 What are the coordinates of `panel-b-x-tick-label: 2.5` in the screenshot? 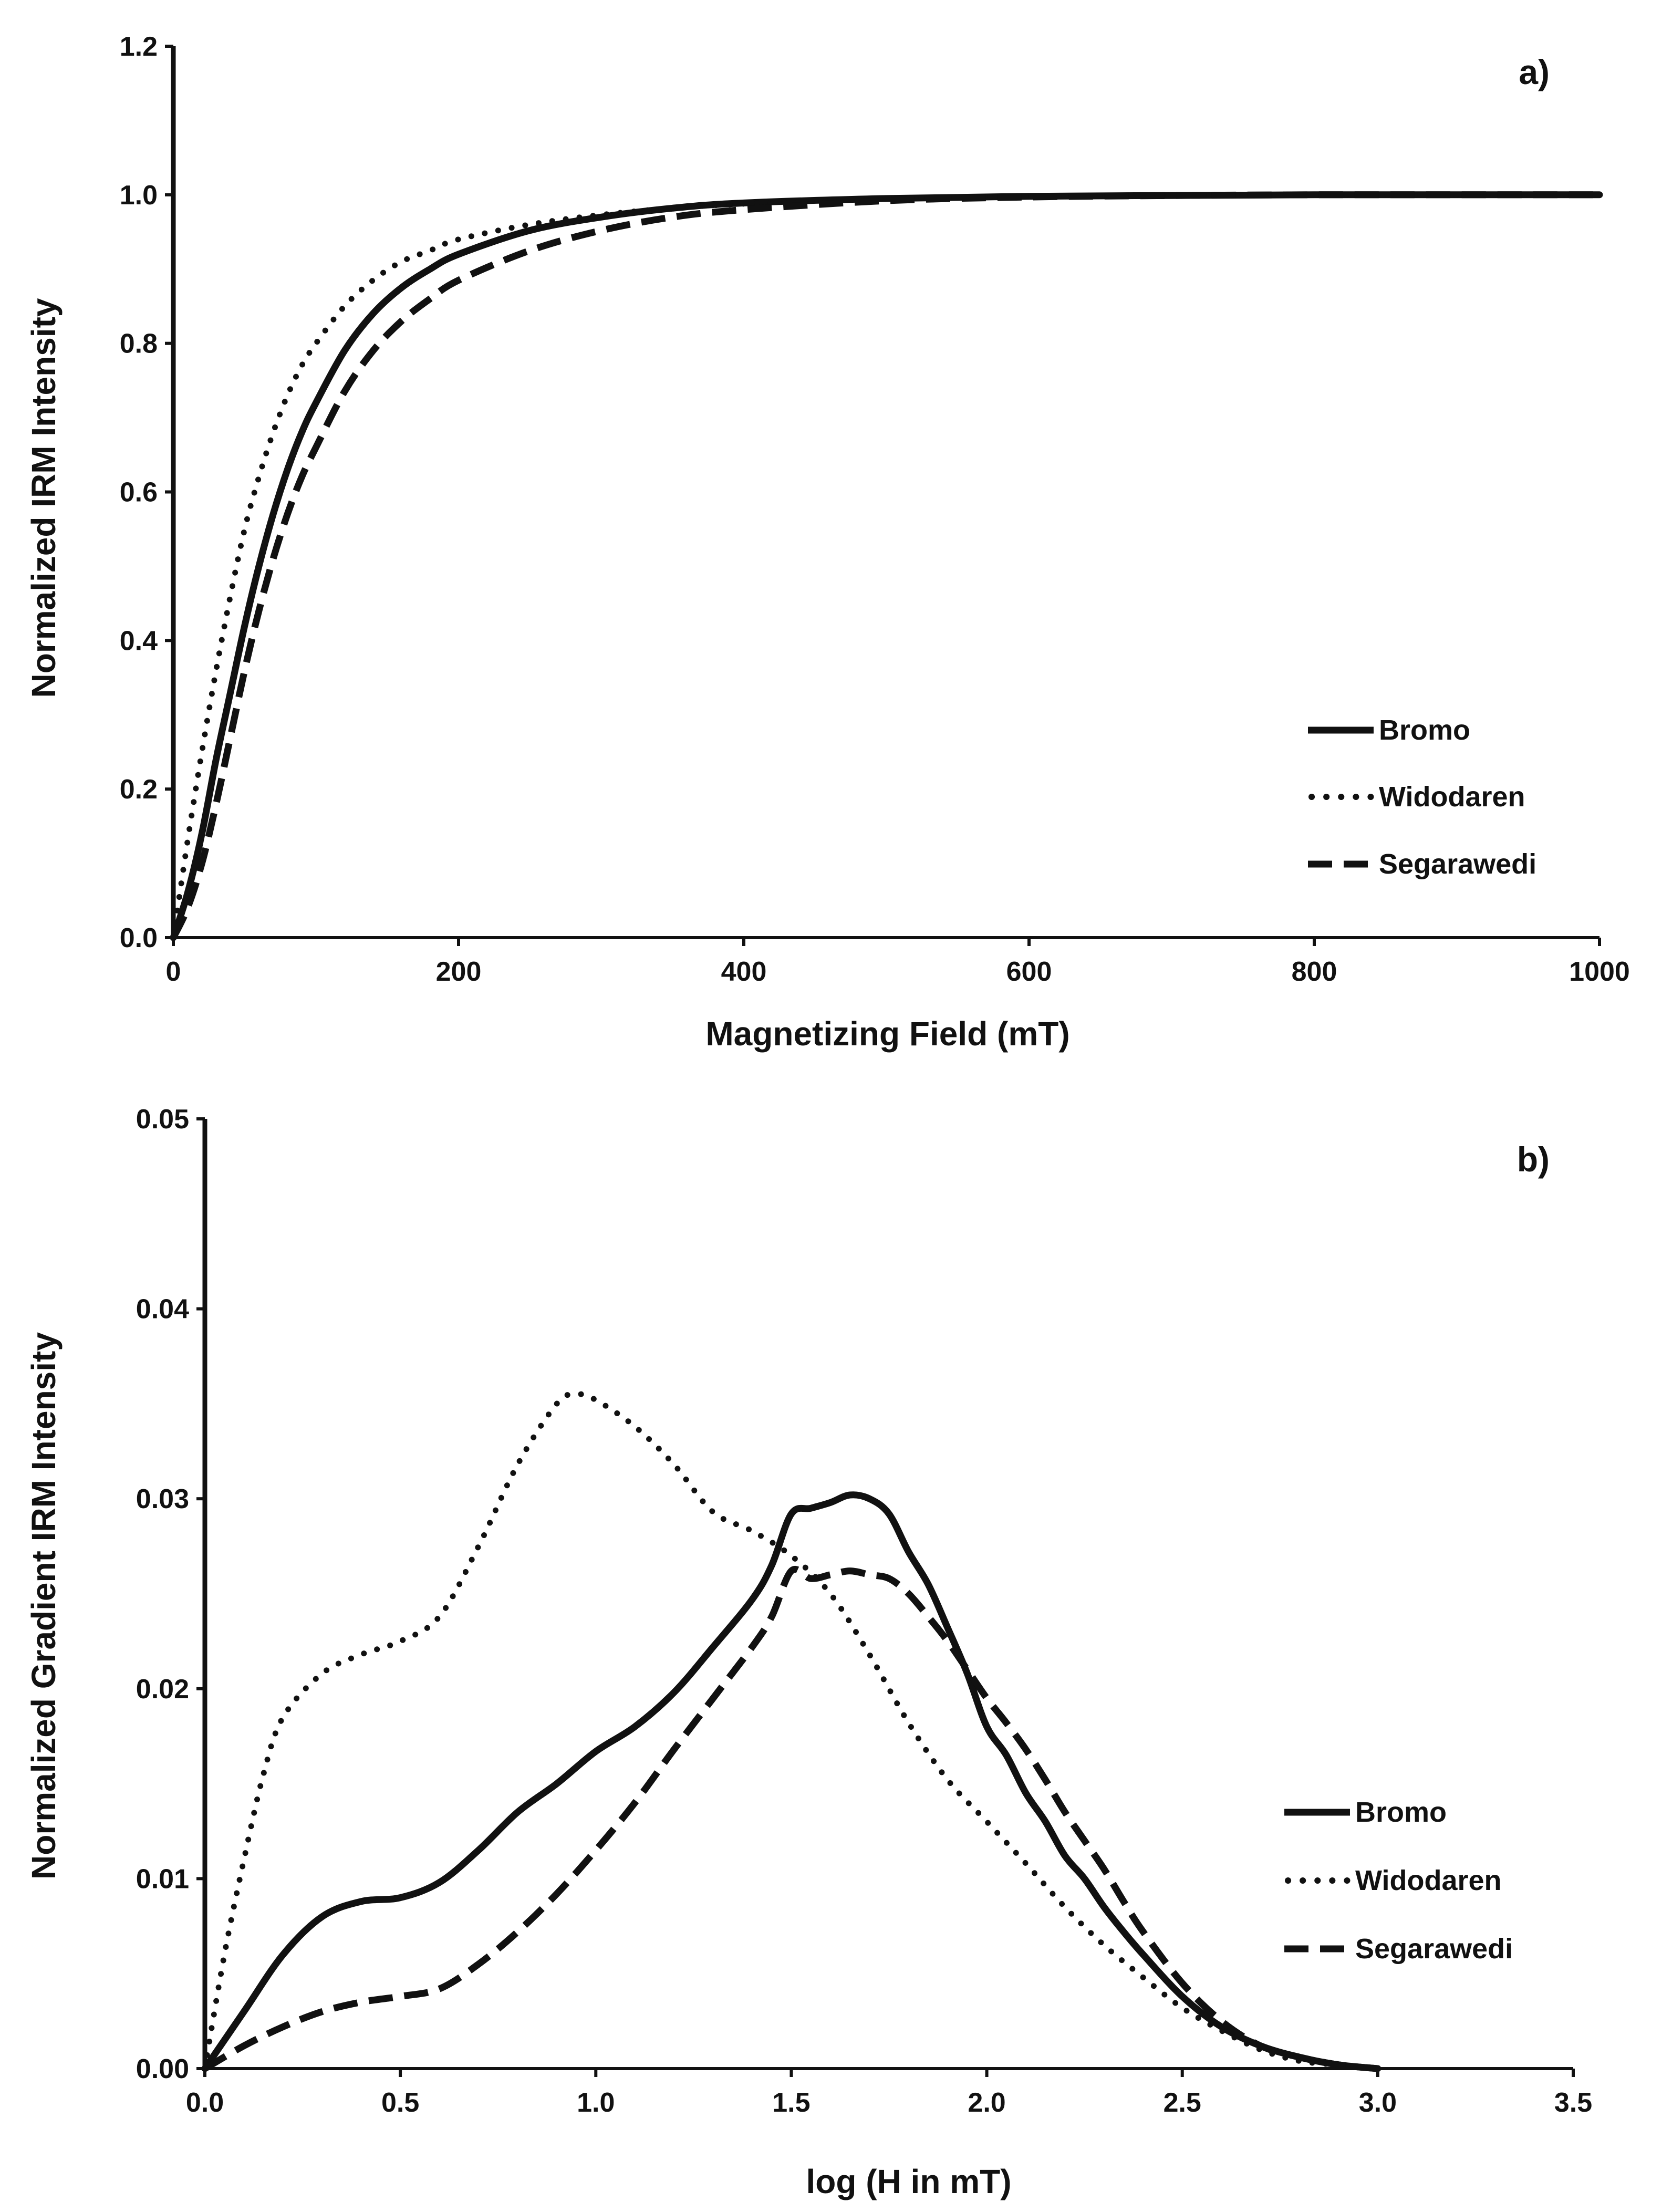 It's located at (1182, 2103).